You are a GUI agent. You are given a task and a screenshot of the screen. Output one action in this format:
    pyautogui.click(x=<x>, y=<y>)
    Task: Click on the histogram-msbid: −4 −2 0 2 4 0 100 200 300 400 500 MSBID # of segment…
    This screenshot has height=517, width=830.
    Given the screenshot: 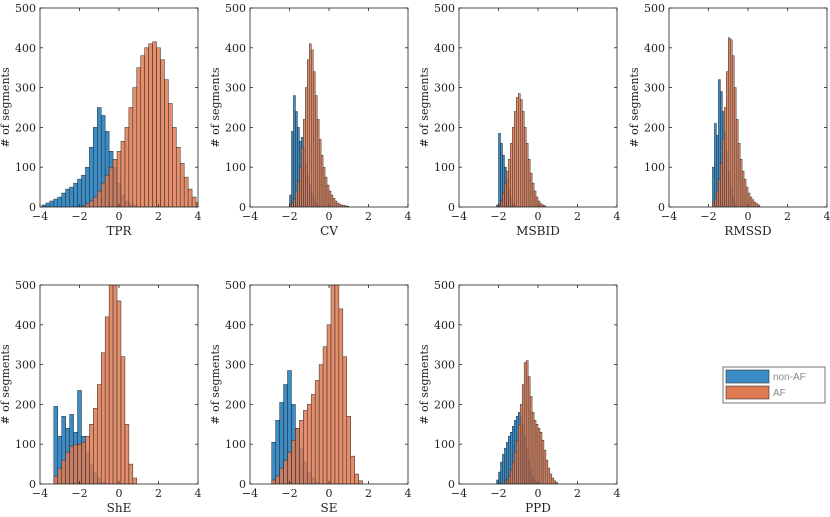 What is the action you would take?
    pyautogui.click(x=519, y=120)
    